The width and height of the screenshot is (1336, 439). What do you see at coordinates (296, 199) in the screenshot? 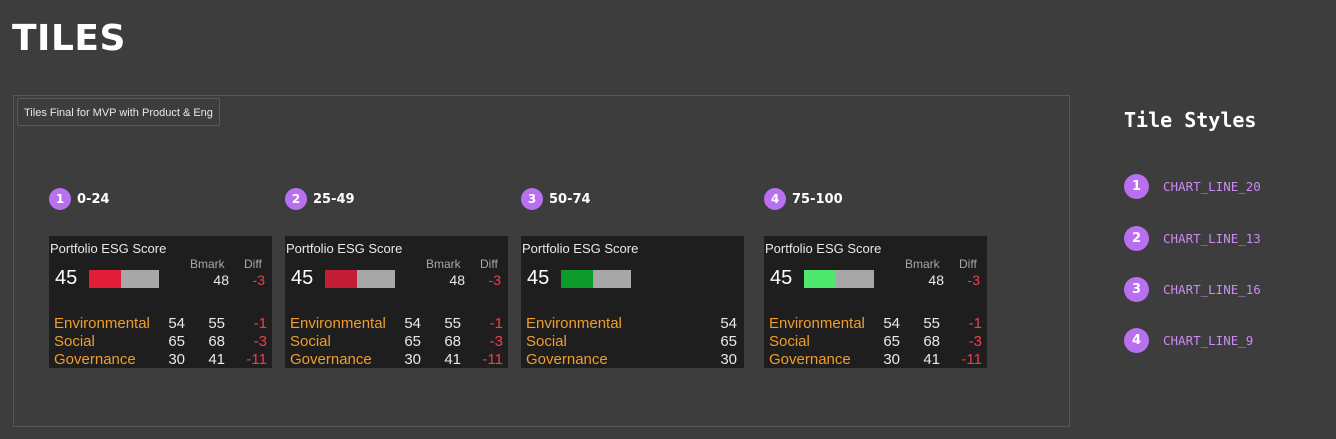
I see `variant-number-badge: 2` at bounding box center [296, 199].